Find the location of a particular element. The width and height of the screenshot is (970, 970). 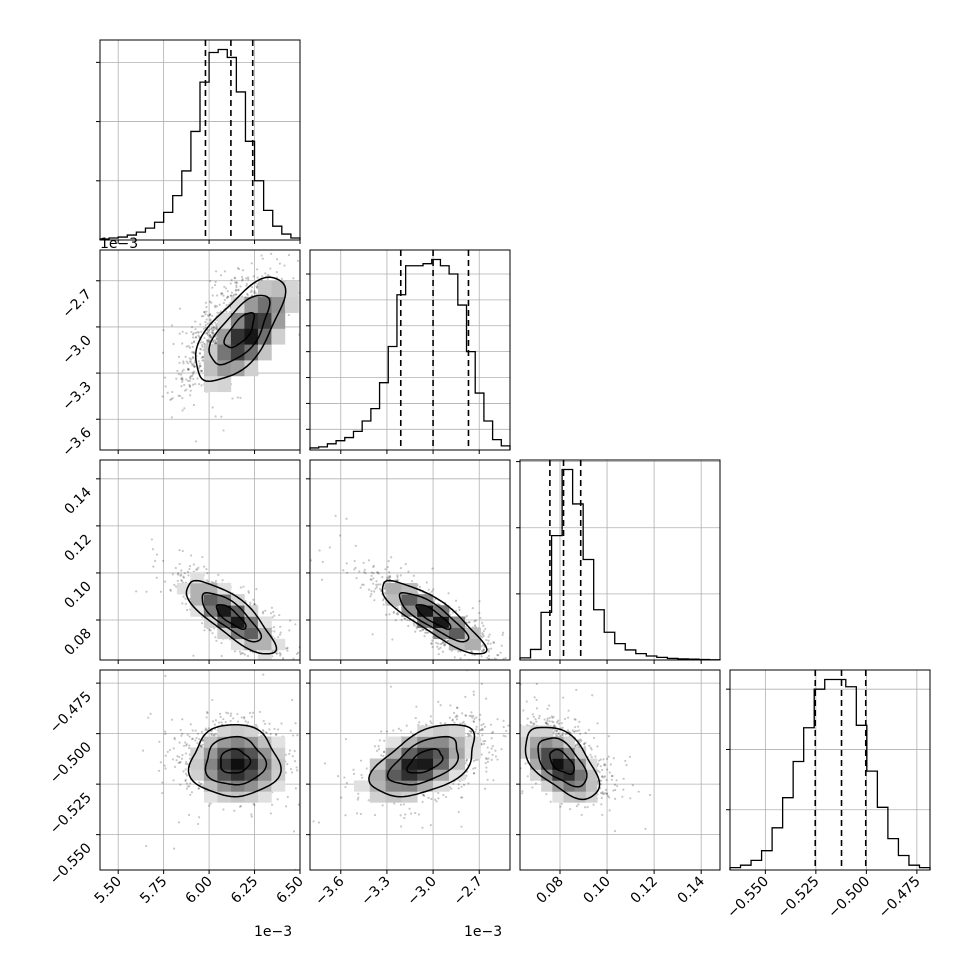

contour-line is located at coordinates (240, 329).